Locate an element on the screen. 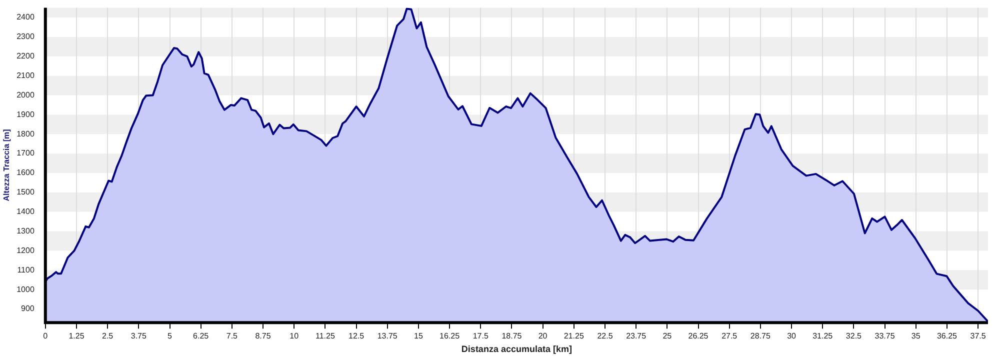 The width and height of the screenshot is (1000, 359). x-tick-label: 10 is located at coordinates (295, 336).